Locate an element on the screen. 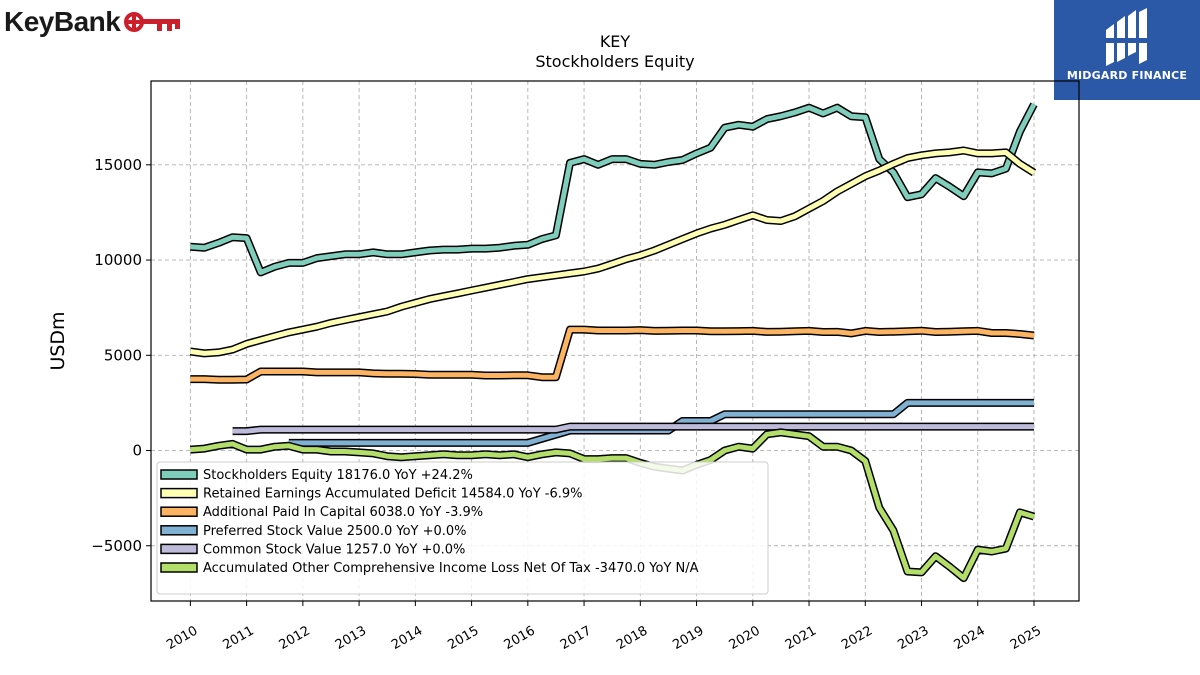  legend-entry: Preferred Stock Value 2500.0 YoY +0.0% is located at coordinates (335, 531).